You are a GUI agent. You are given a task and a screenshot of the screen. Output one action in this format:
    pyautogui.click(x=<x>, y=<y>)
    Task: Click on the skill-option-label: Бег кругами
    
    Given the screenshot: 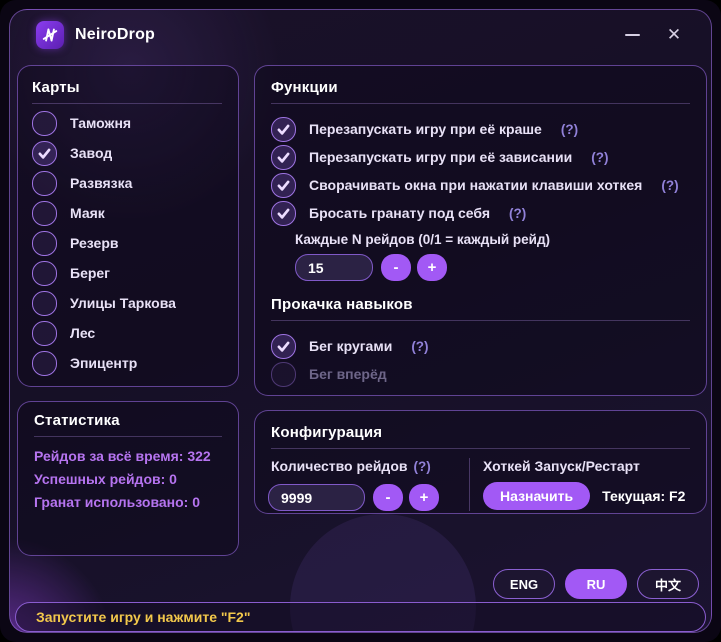 What is the action you would take?
    pyautogui.click(x=351, y=346)
    